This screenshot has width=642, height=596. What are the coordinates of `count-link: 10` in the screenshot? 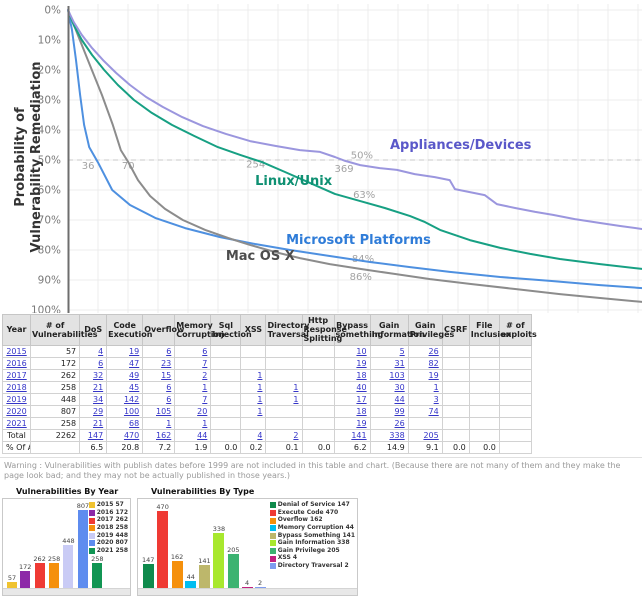 It's located at (361, 351).